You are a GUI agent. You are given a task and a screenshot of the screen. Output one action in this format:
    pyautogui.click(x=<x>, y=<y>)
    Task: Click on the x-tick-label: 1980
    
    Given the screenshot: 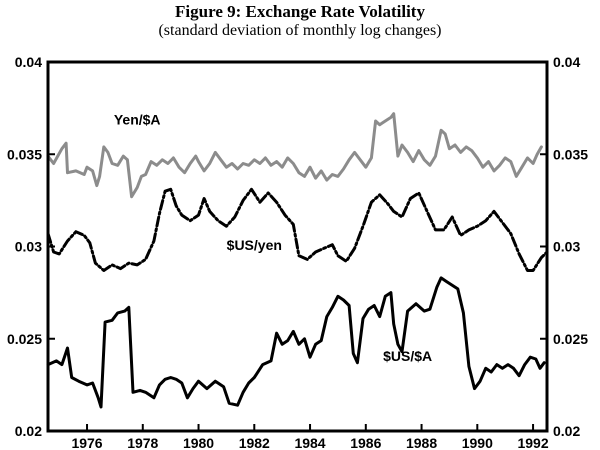 What is the action you would take?
    pyautogui.click(x=198, y=442)
    